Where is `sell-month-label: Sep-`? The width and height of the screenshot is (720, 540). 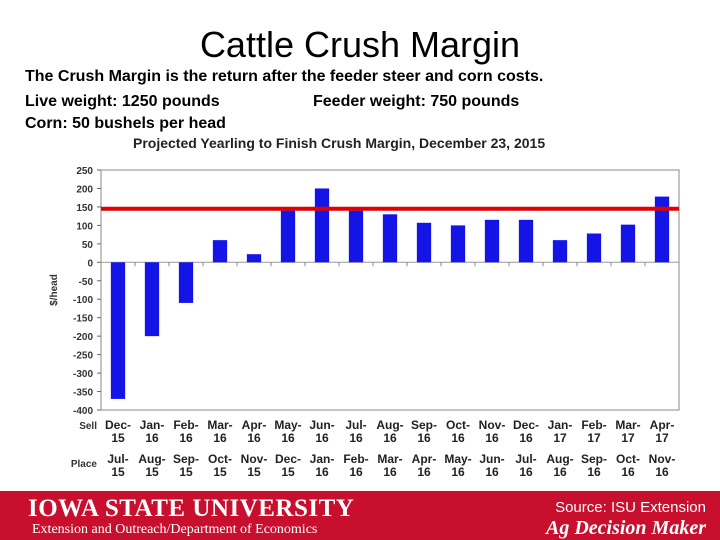 sell-month-label: Sep- is located at coordinates (424, 425).